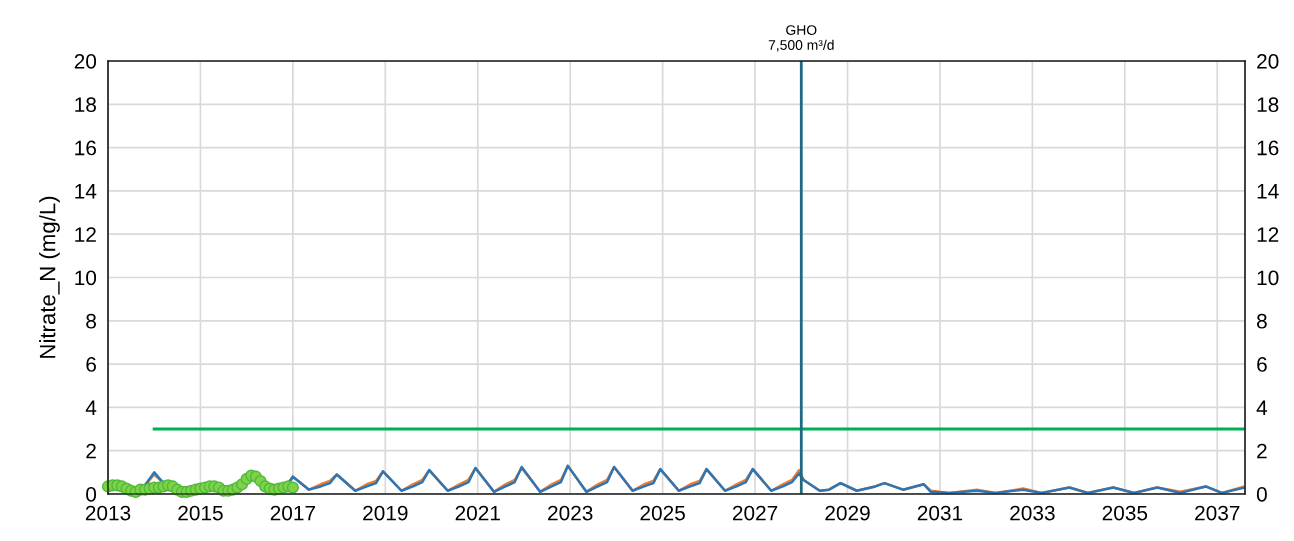 Image resolution: width=1294 pixels, height=541 pixels. What do you see at coordinates (85, 234) in the screenshot?
I see `y-tick-label: 12` at bounding box center [85, 234].